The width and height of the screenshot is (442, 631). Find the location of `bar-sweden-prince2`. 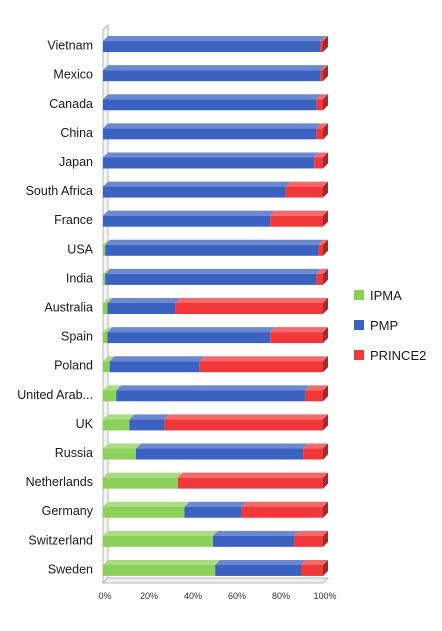

bar-sweden-prince2 is located at coordinates (312, 570).